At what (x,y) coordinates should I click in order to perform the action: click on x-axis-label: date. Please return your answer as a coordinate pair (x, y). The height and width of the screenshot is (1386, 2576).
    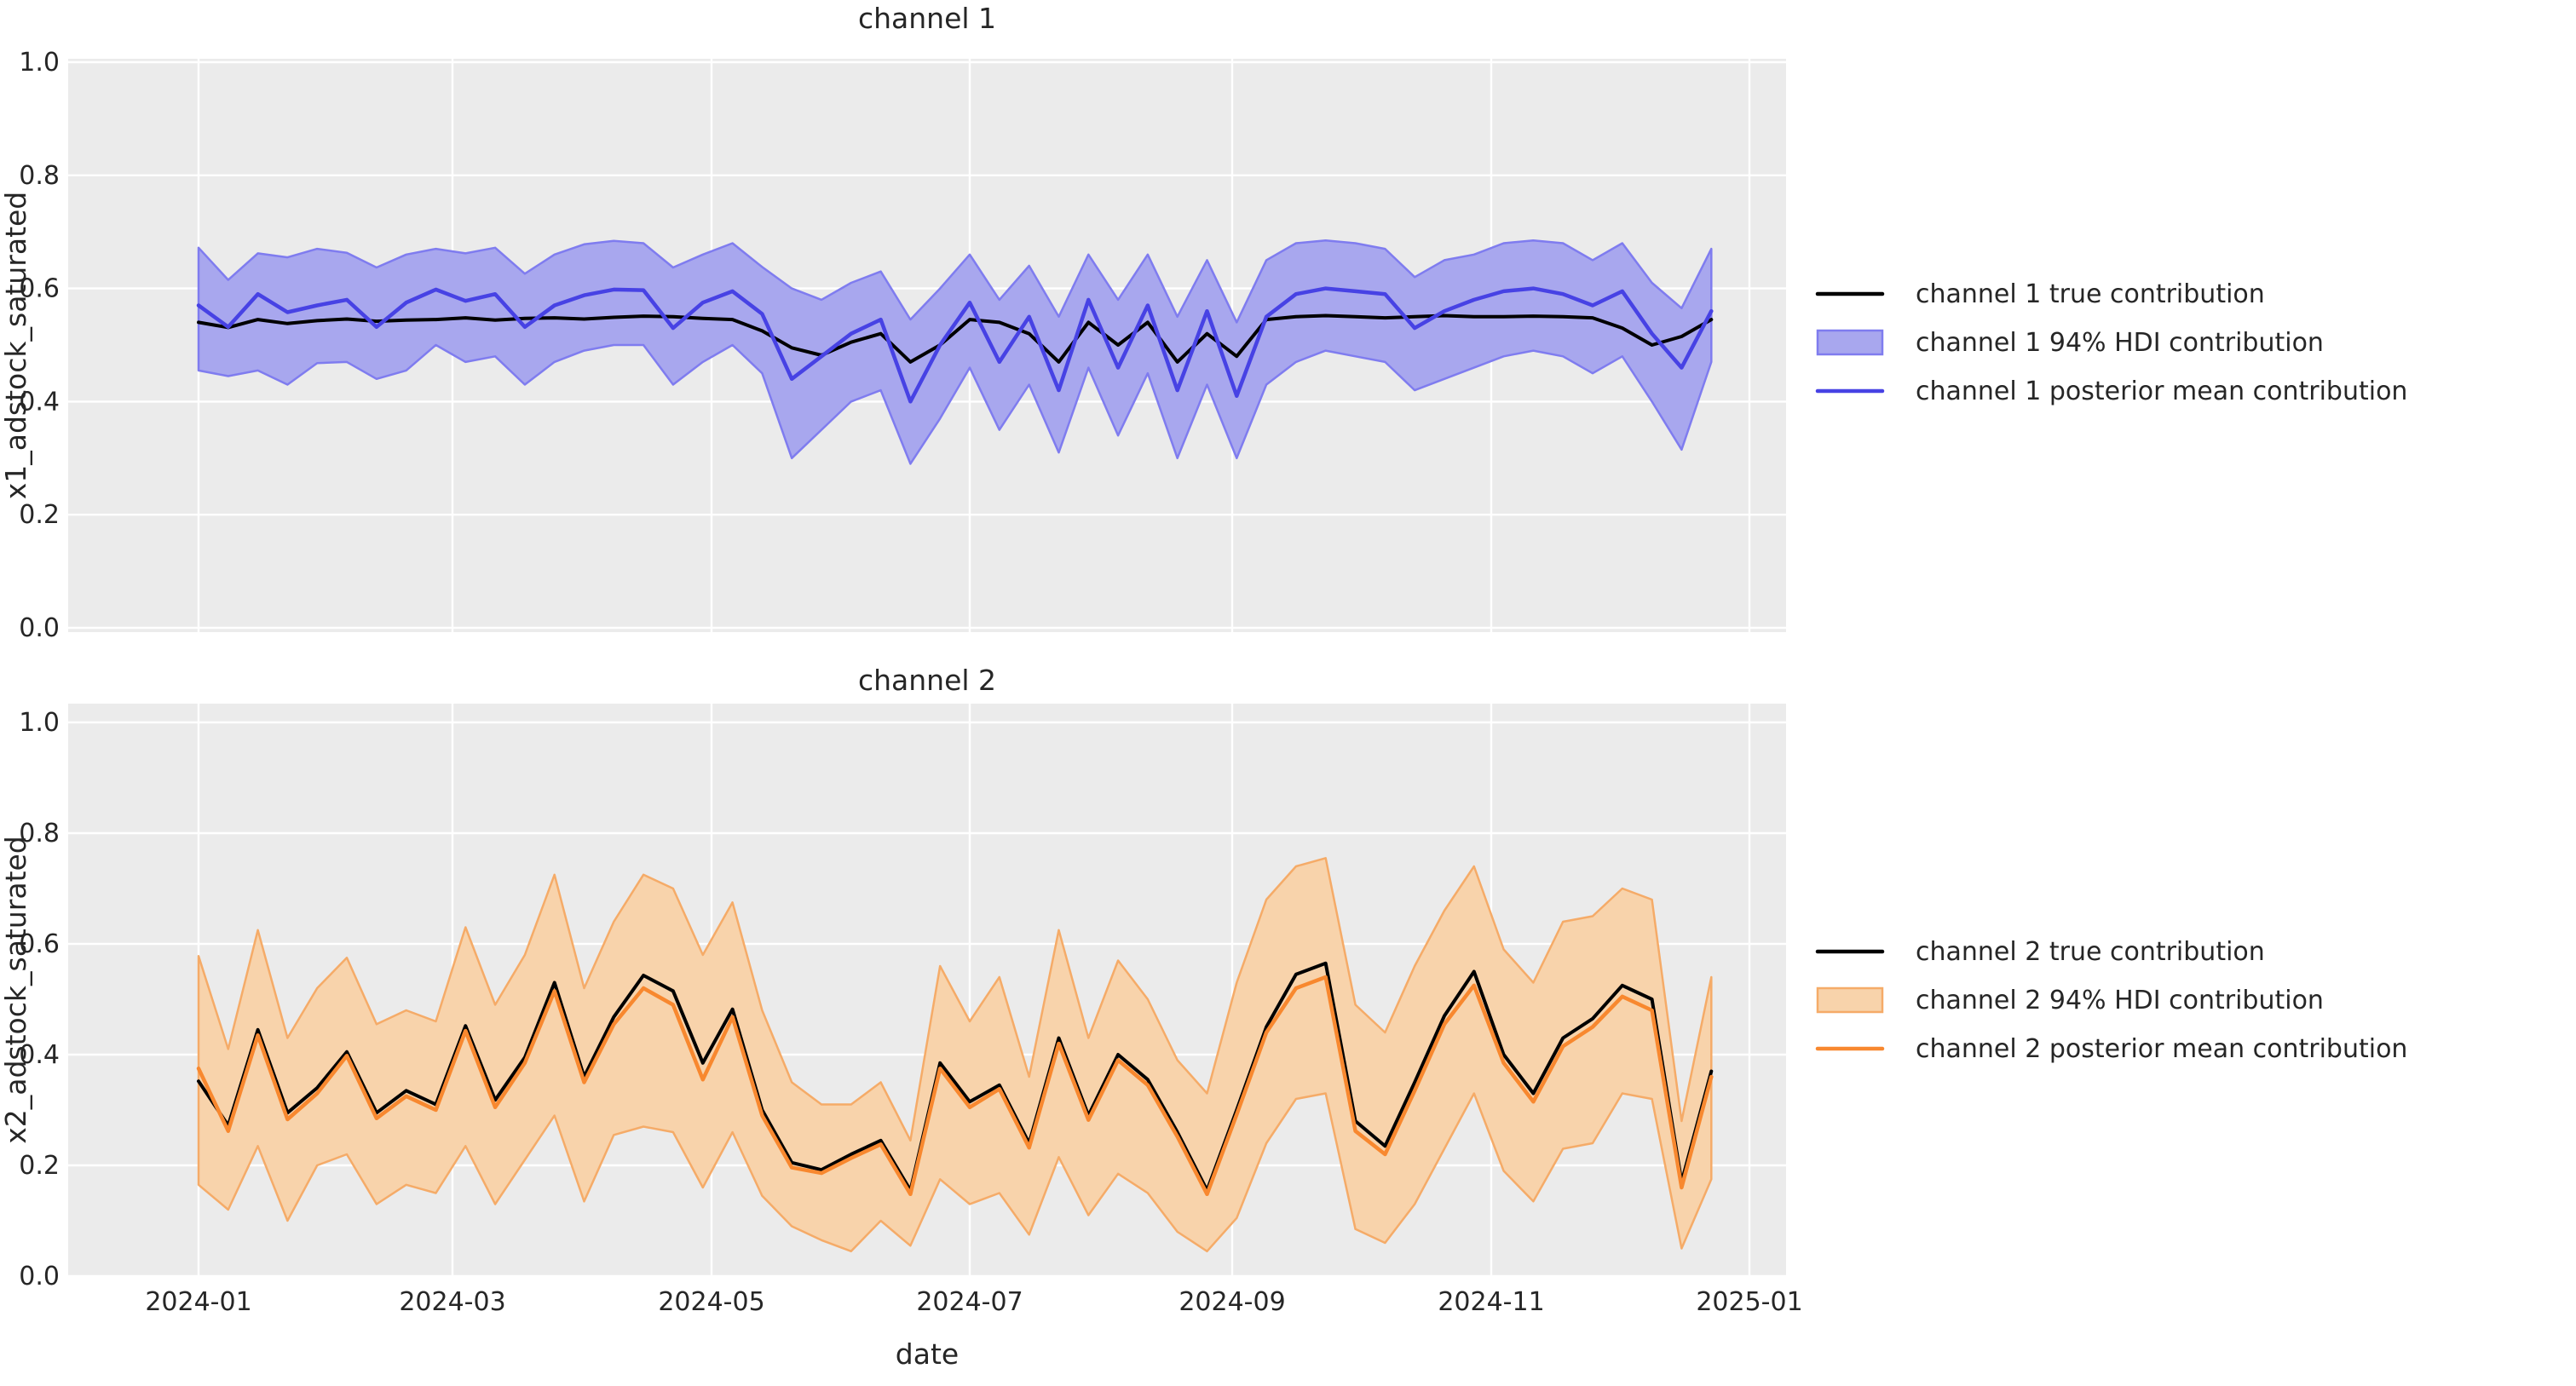
    Looking at the image, I should click on (927, 1354).